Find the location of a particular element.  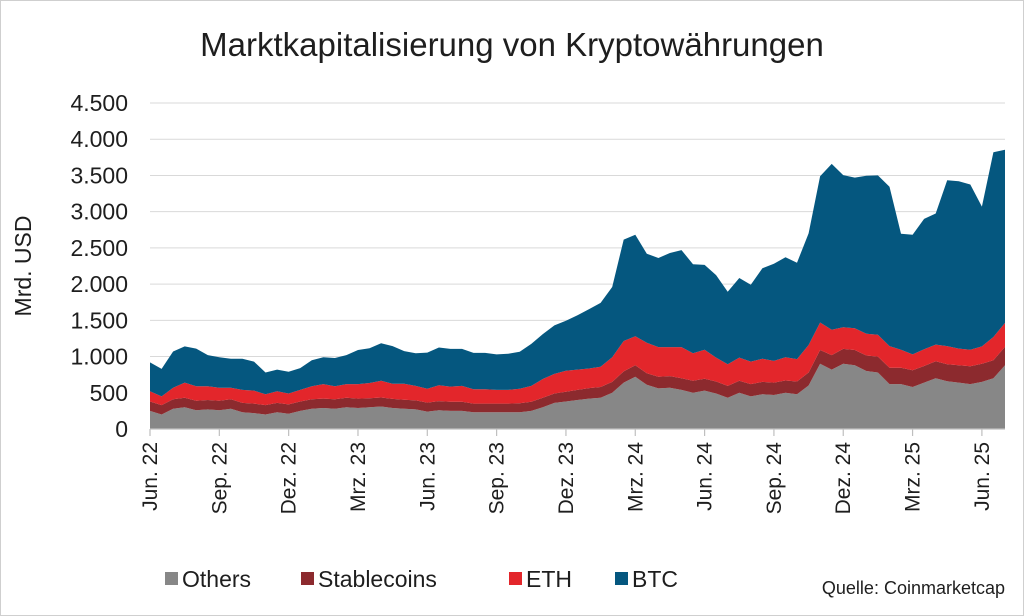

y-tick-label: 4.500 is located at coordinates (99, 103).